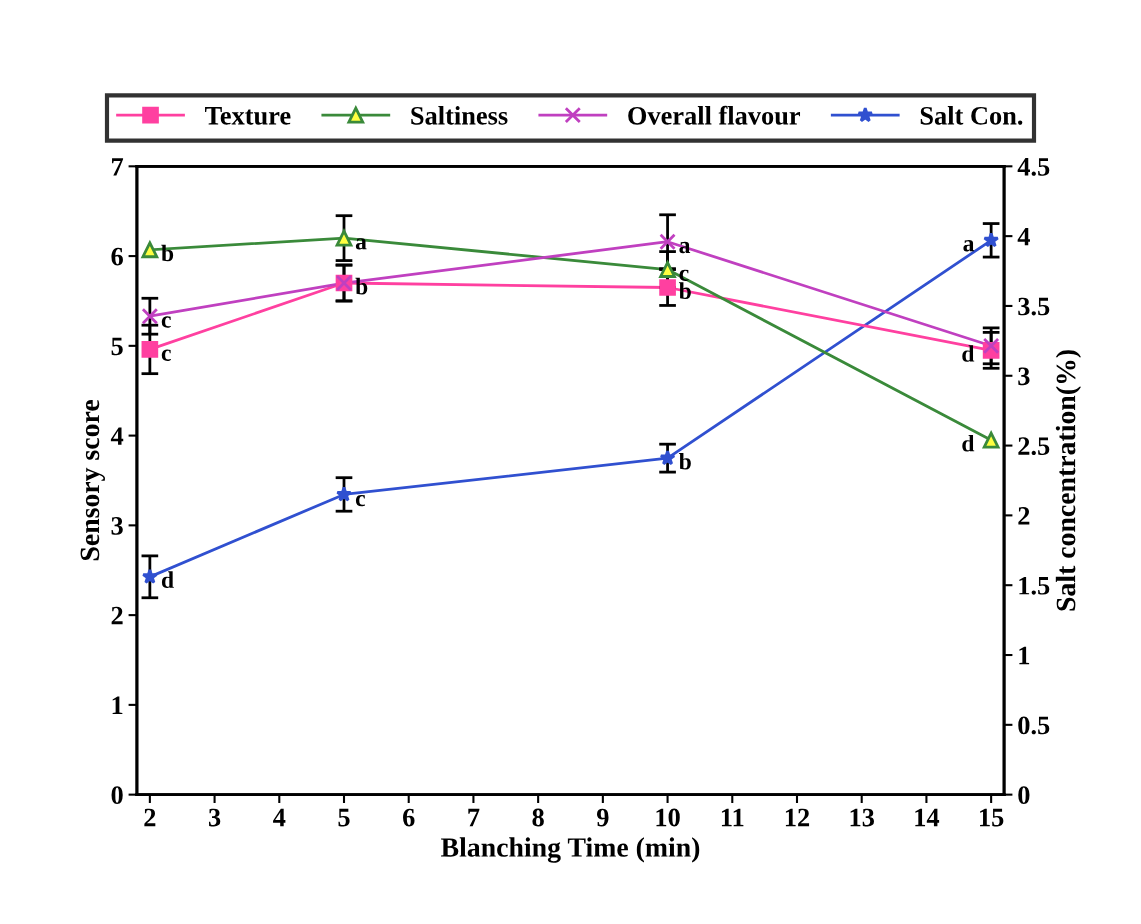 The width and height of the screenshot is (1141, 924). I want to click on y2-tick-label: 2.5, so click(1034, 446).